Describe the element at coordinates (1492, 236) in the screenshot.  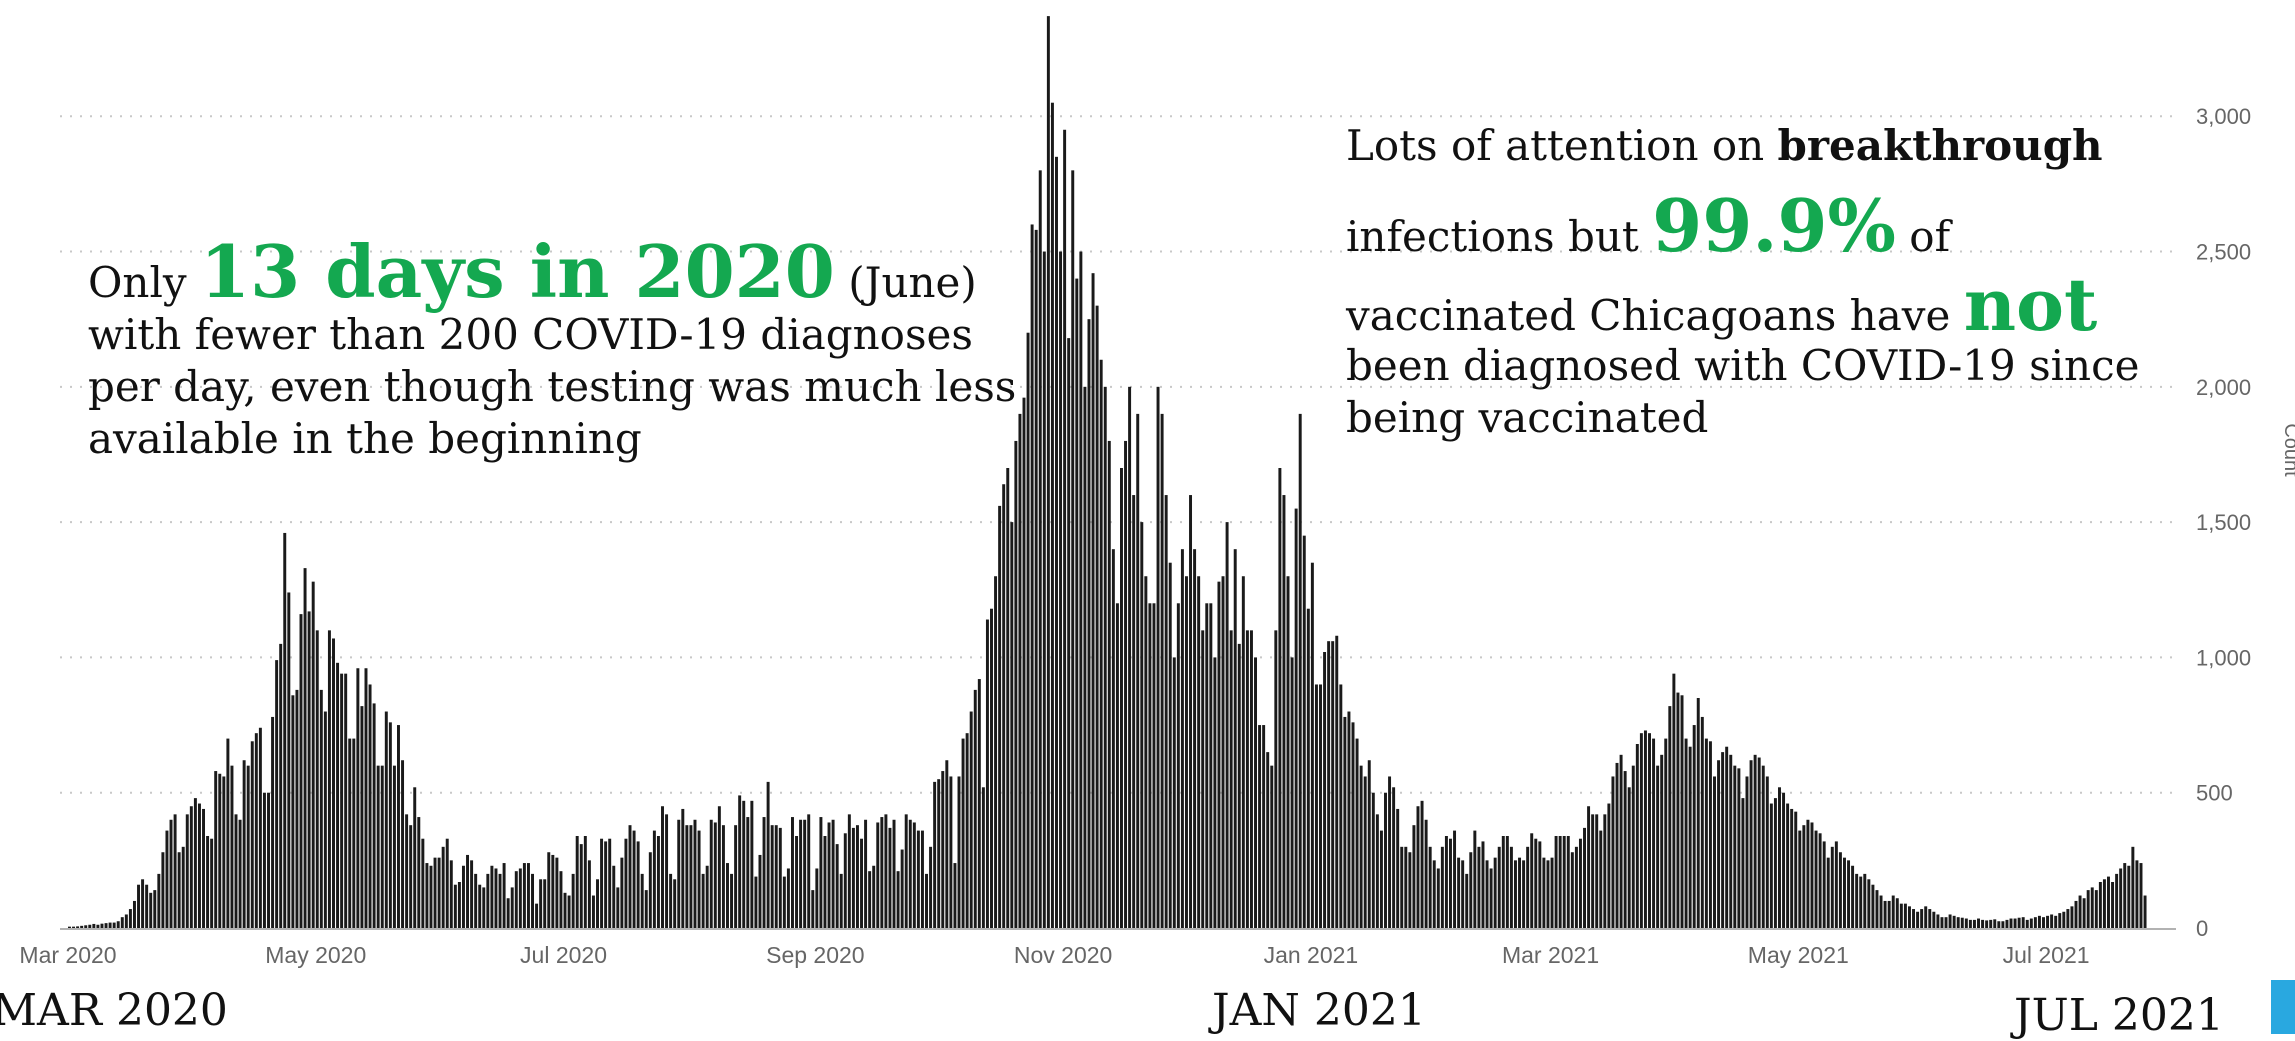
I see `annotation-text: infections but` at that location.